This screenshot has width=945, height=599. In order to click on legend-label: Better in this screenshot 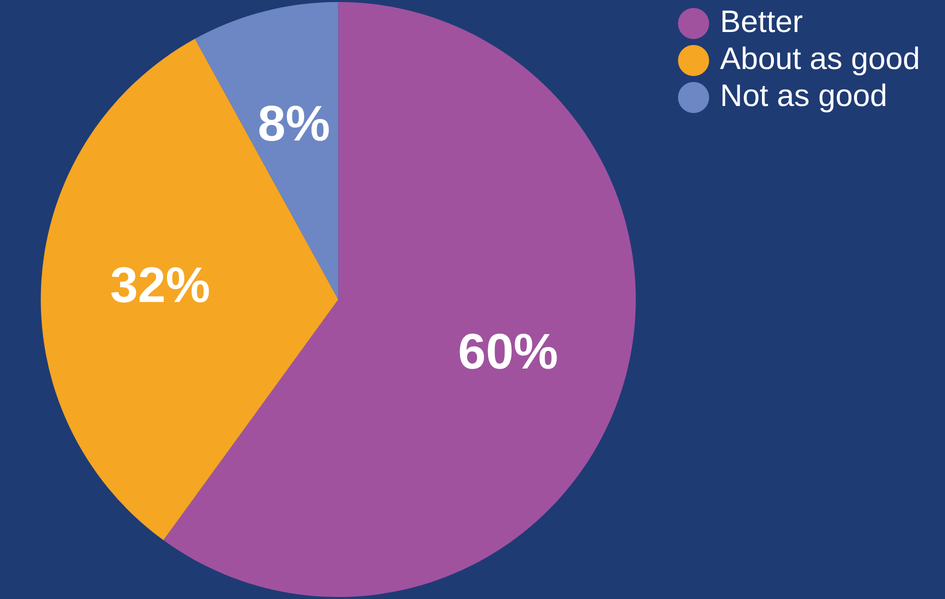, I will do `click(761, 22)`.